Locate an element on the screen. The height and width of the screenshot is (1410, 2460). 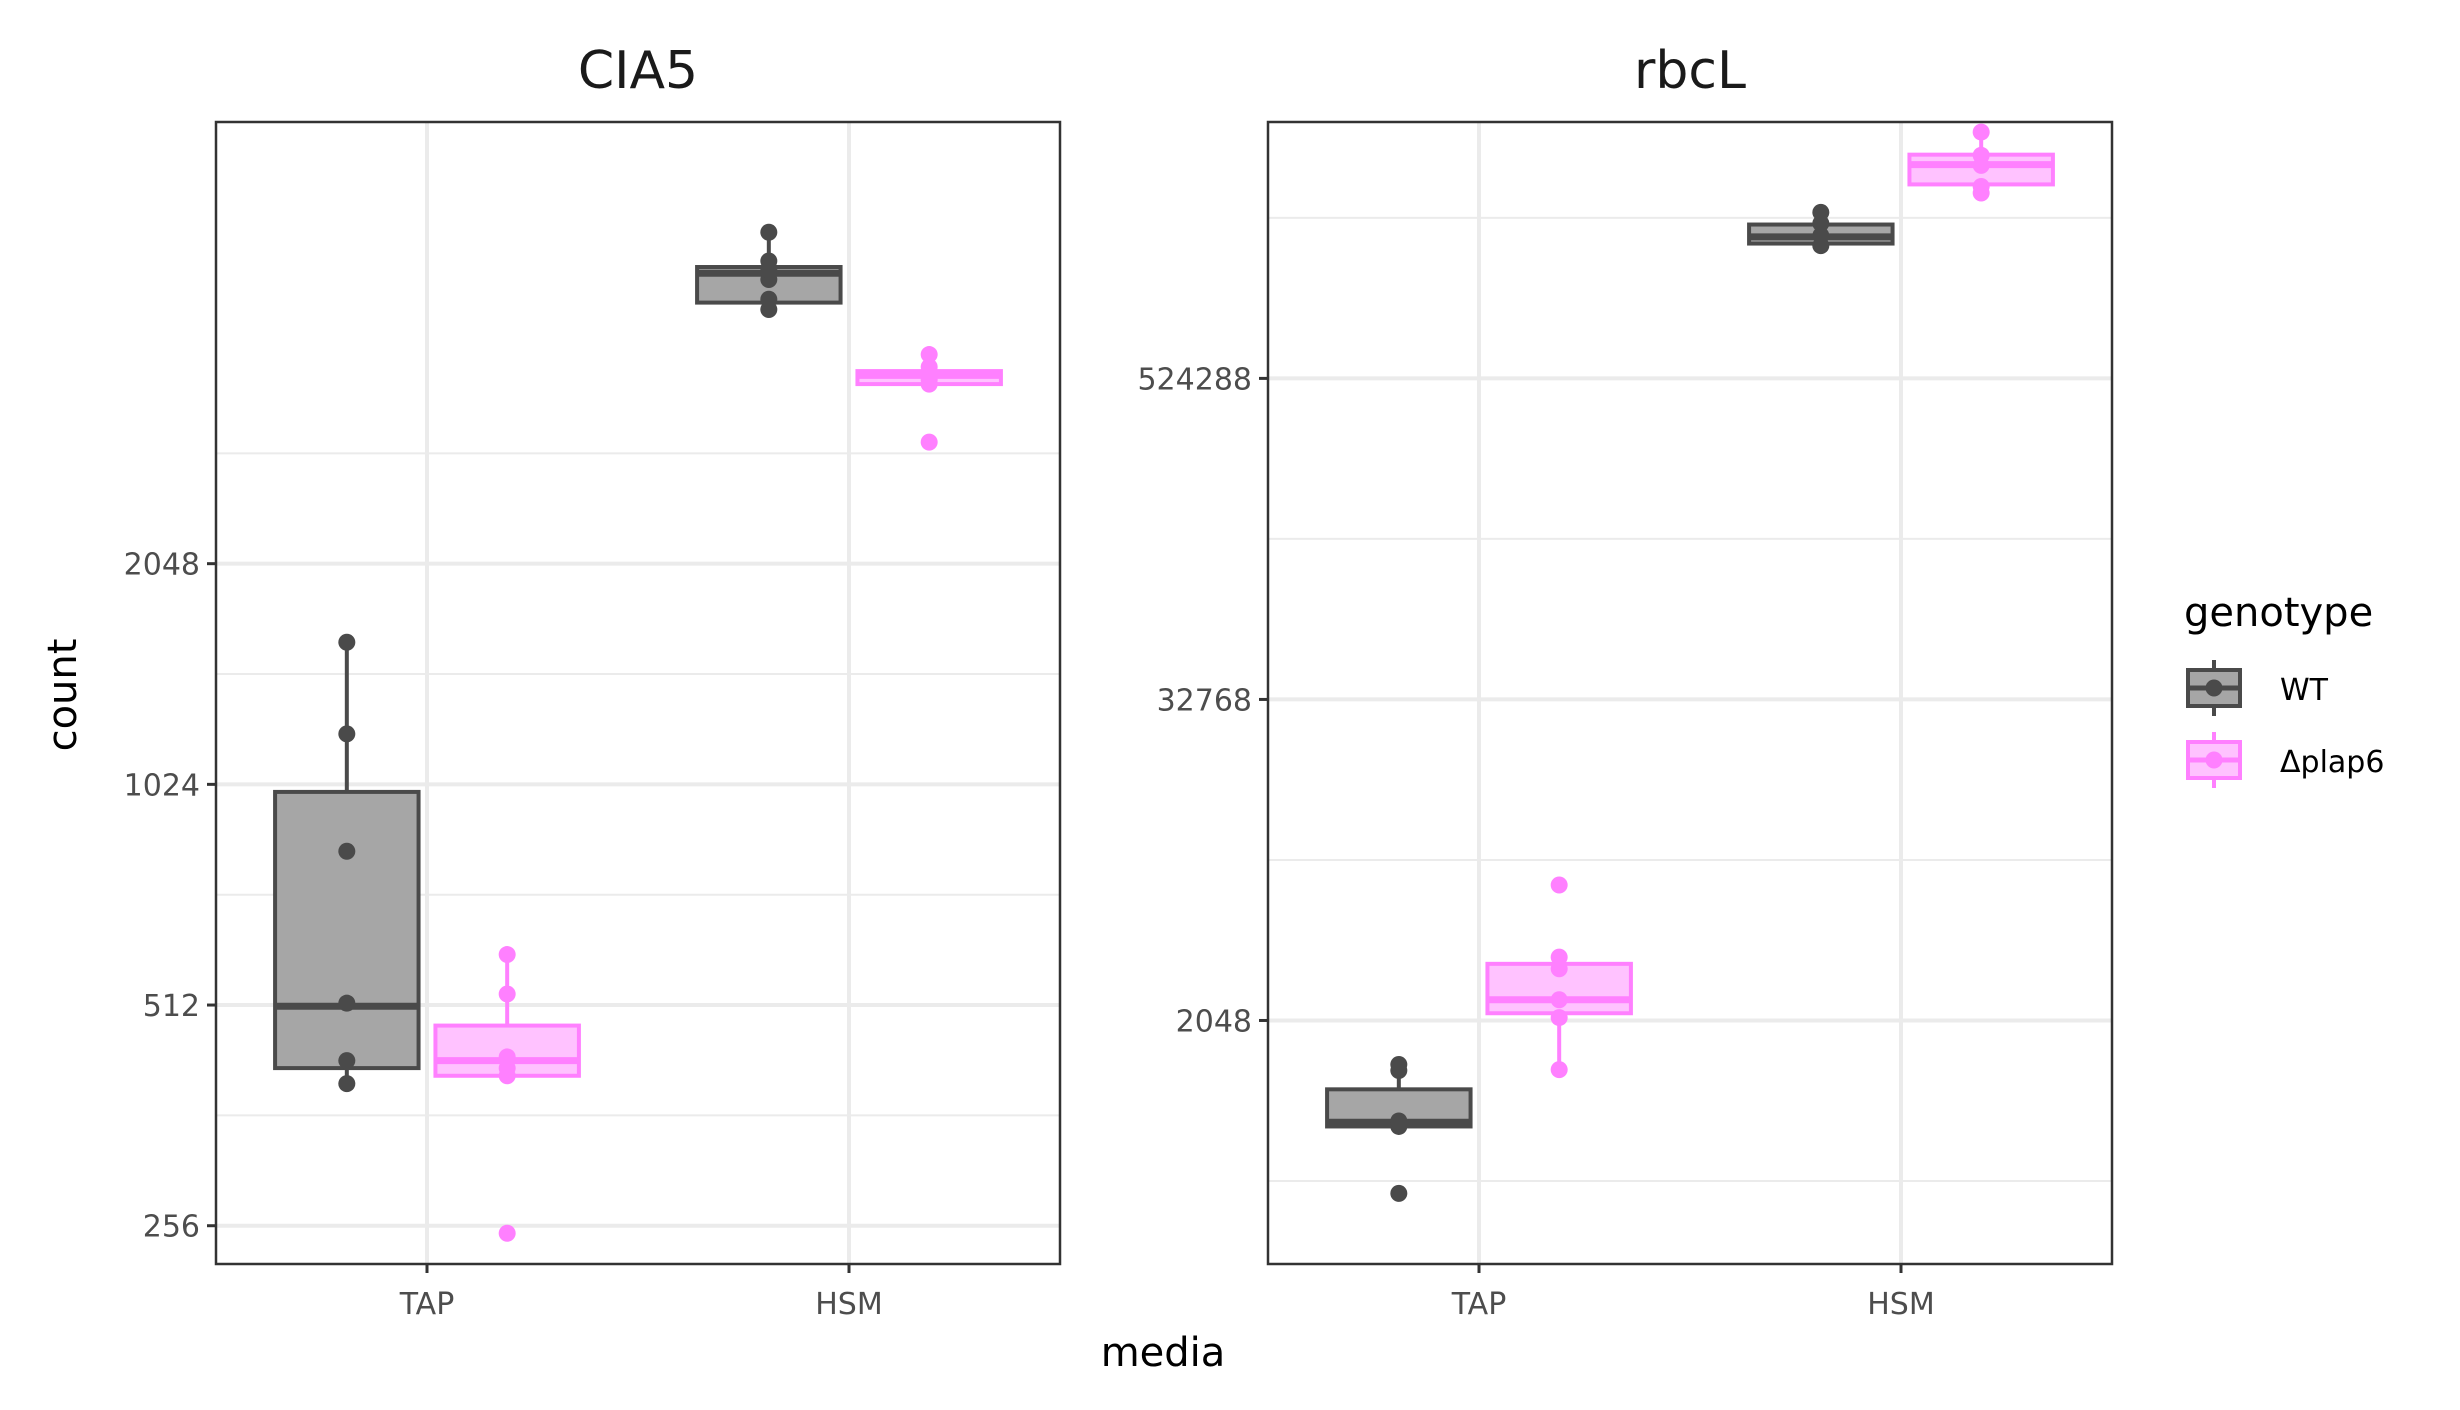
legend: genotype WT Δplap6 is located at coordinates (2284, 689).